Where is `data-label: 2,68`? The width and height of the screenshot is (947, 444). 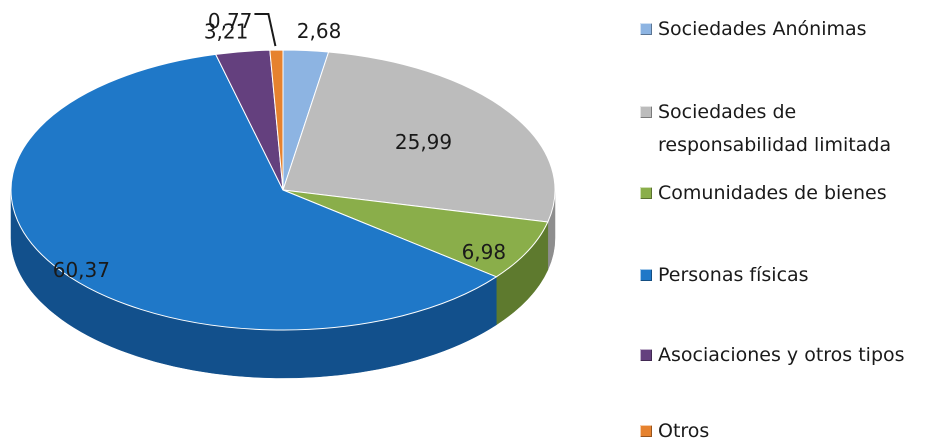
data-label: 2,68 is located at coordinates (319, 31).